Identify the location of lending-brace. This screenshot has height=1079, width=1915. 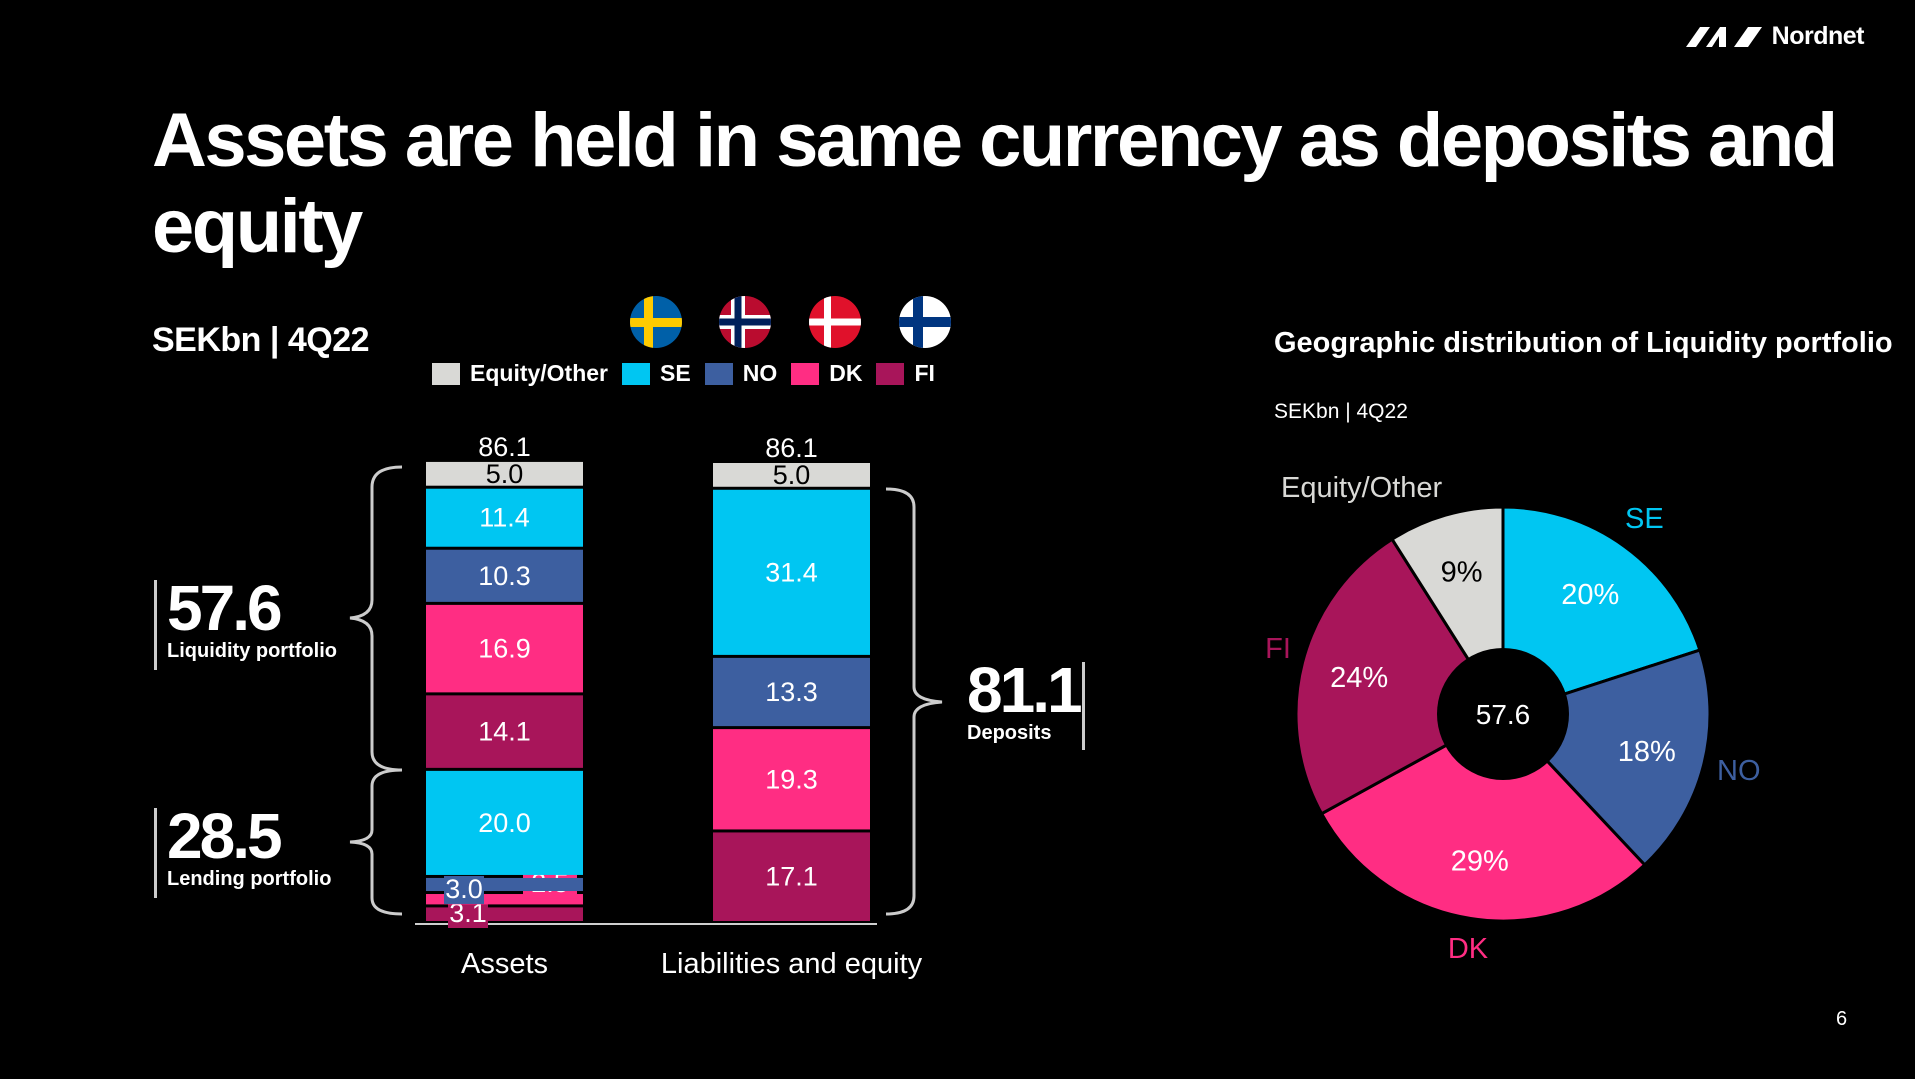
(376, 842).